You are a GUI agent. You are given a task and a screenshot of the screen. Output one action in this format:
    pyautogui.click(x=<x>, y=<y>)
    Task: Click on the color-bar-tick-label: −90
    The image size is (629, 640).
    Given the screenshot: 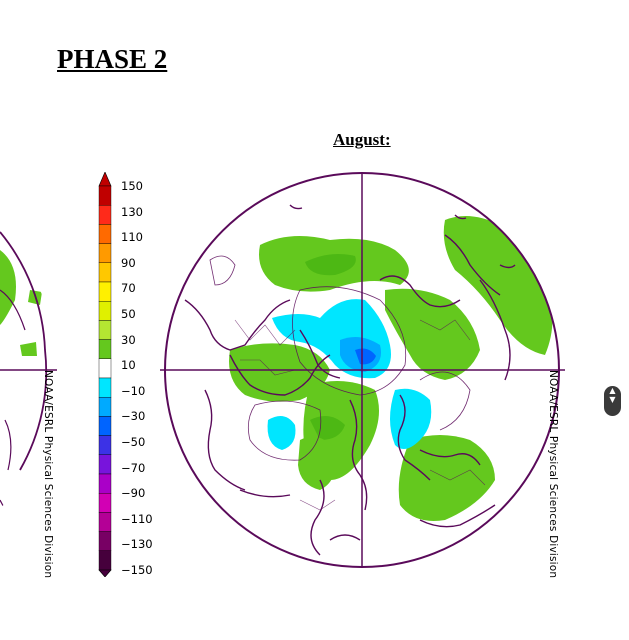 What is the action you would take?
    pyautogui.click(x=133, y=493)
    